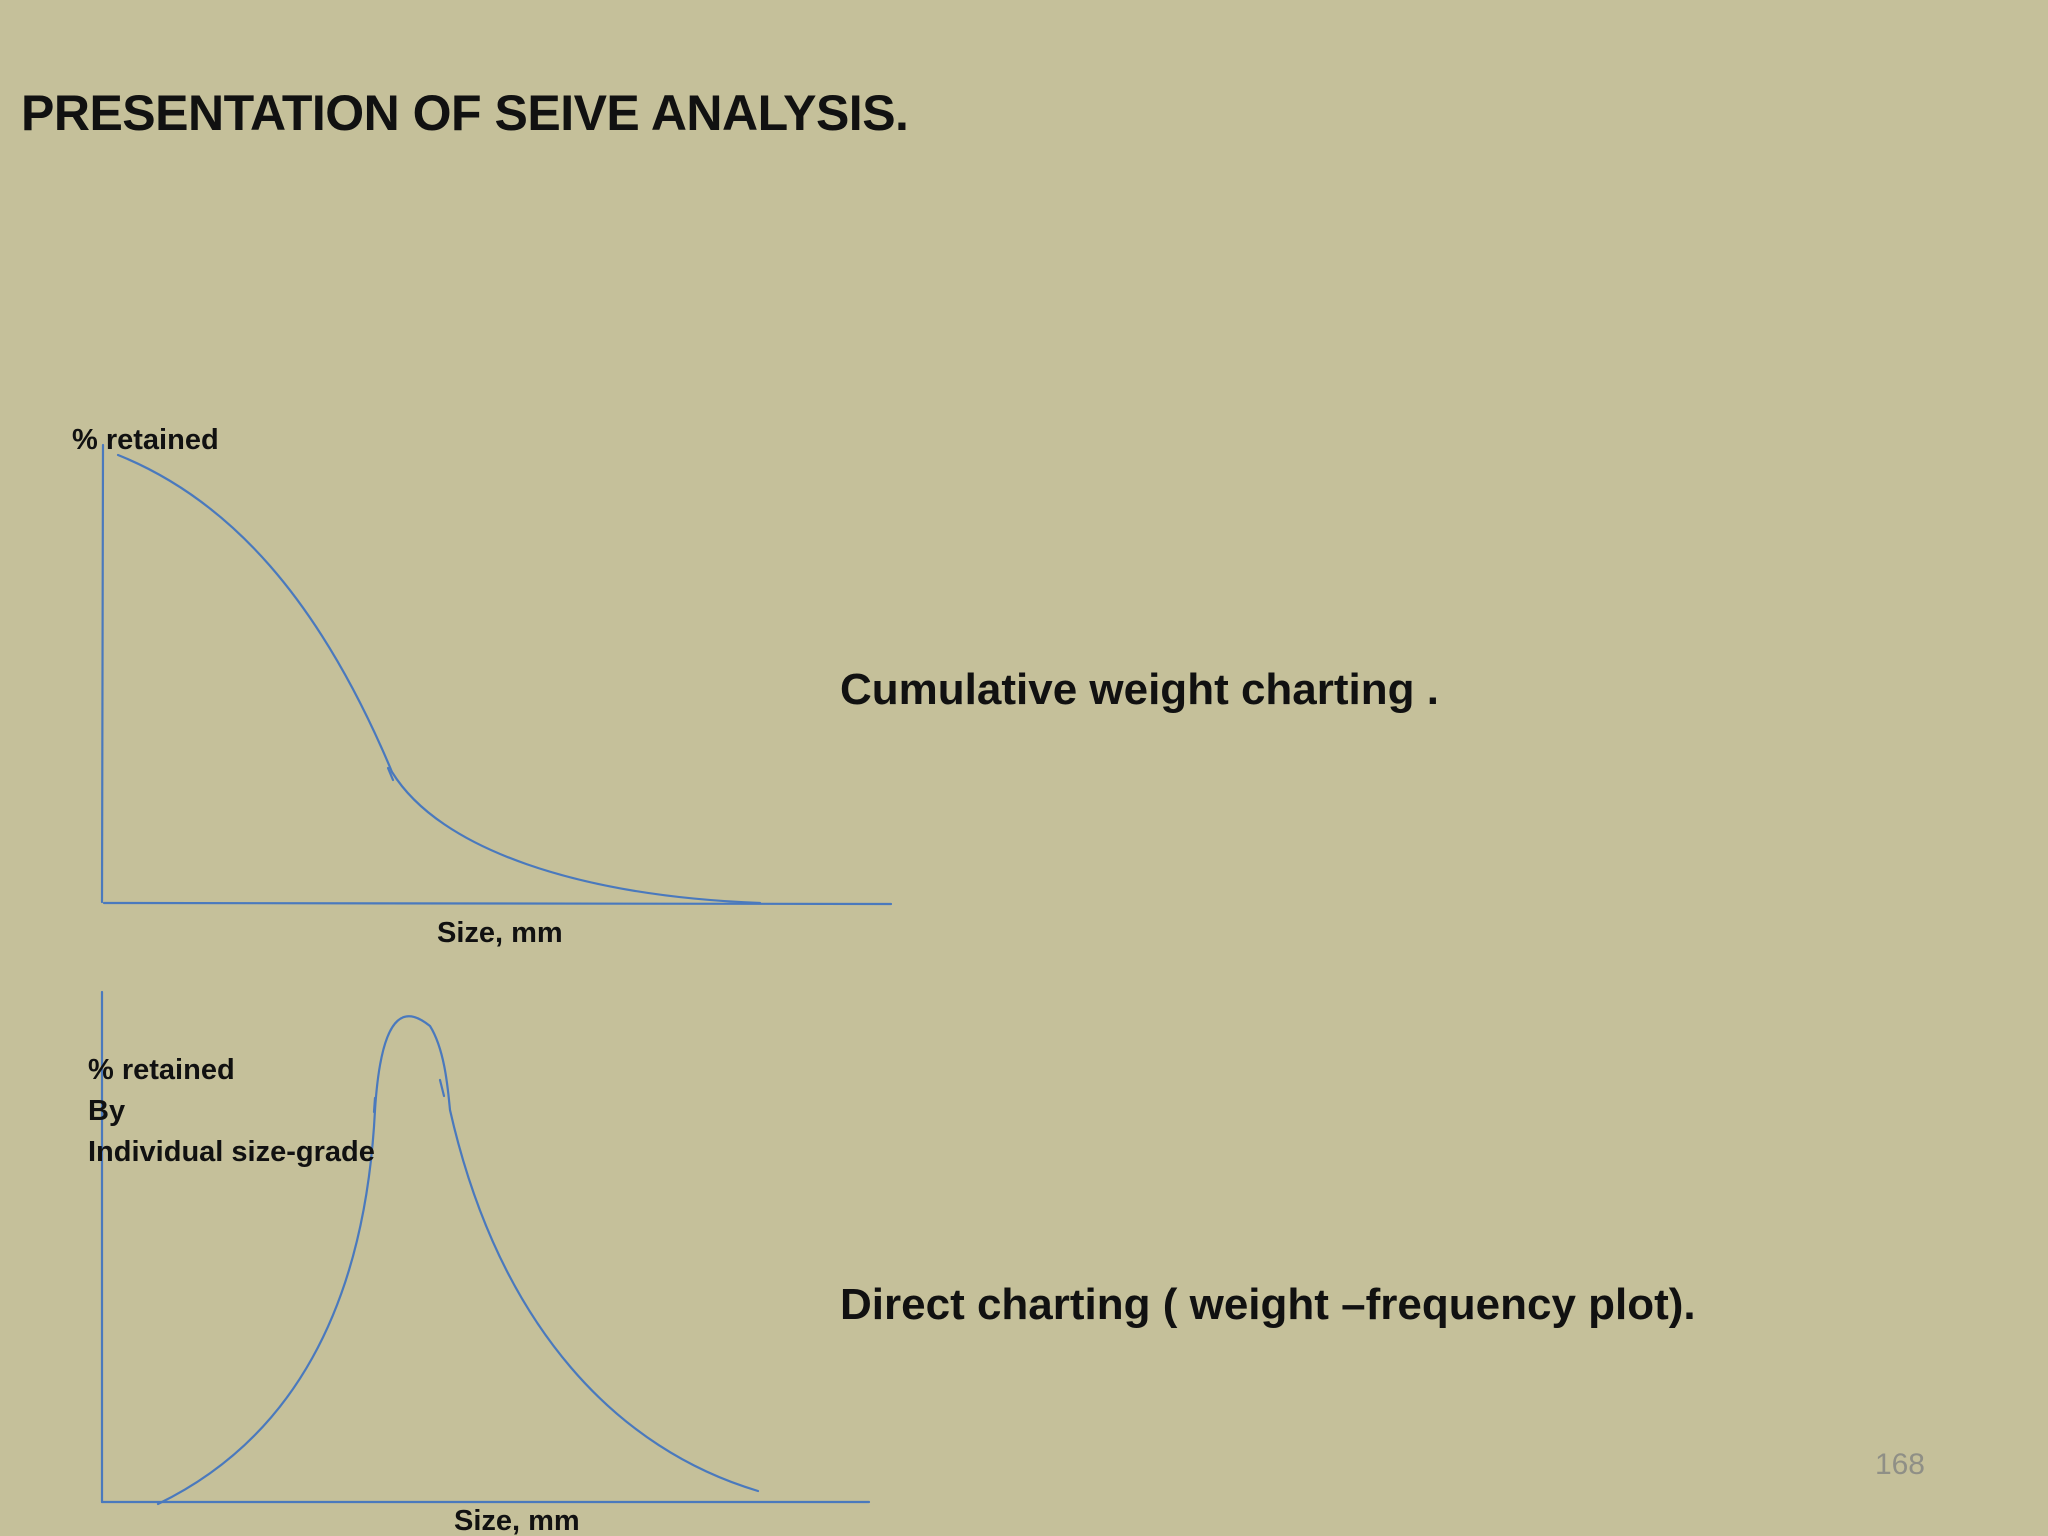 The height and width of the screenshot is (1536, 2048). I want to click on direct-y-axis-label-line-2: By, so click(107, 1111).